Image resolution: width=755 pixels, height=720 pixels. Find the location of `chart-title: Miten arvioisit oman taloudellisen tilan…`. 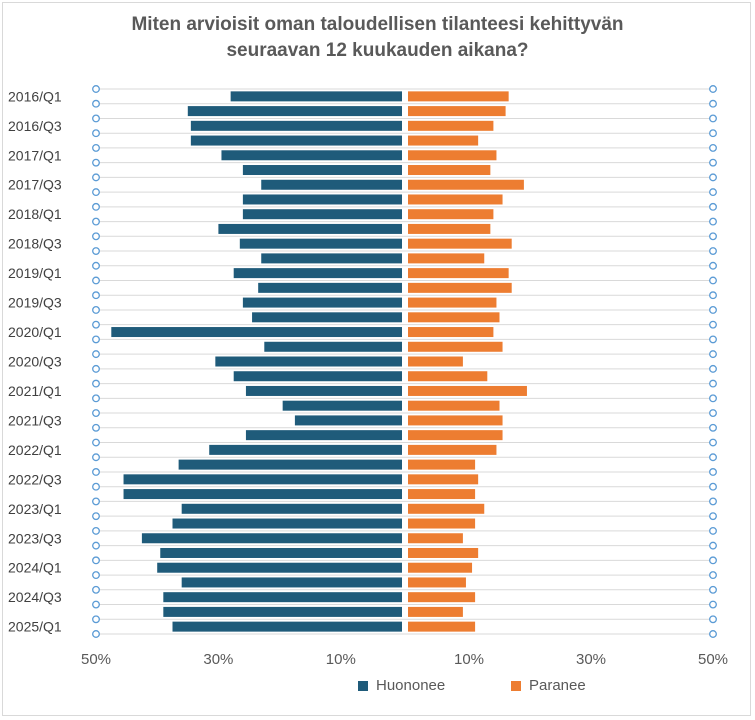

chart-title: Miten arvioisit oman taloudellisen tilan… is located at coordinates (377, 38).